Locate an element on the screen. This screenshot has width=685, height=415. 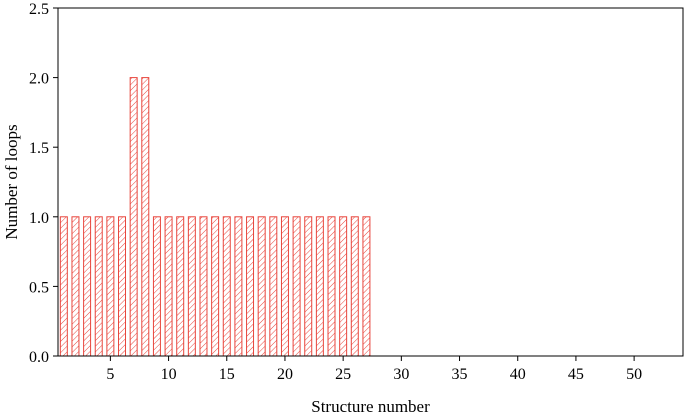
y-tick-label: 1.5 is located at coordinates (39, 148).